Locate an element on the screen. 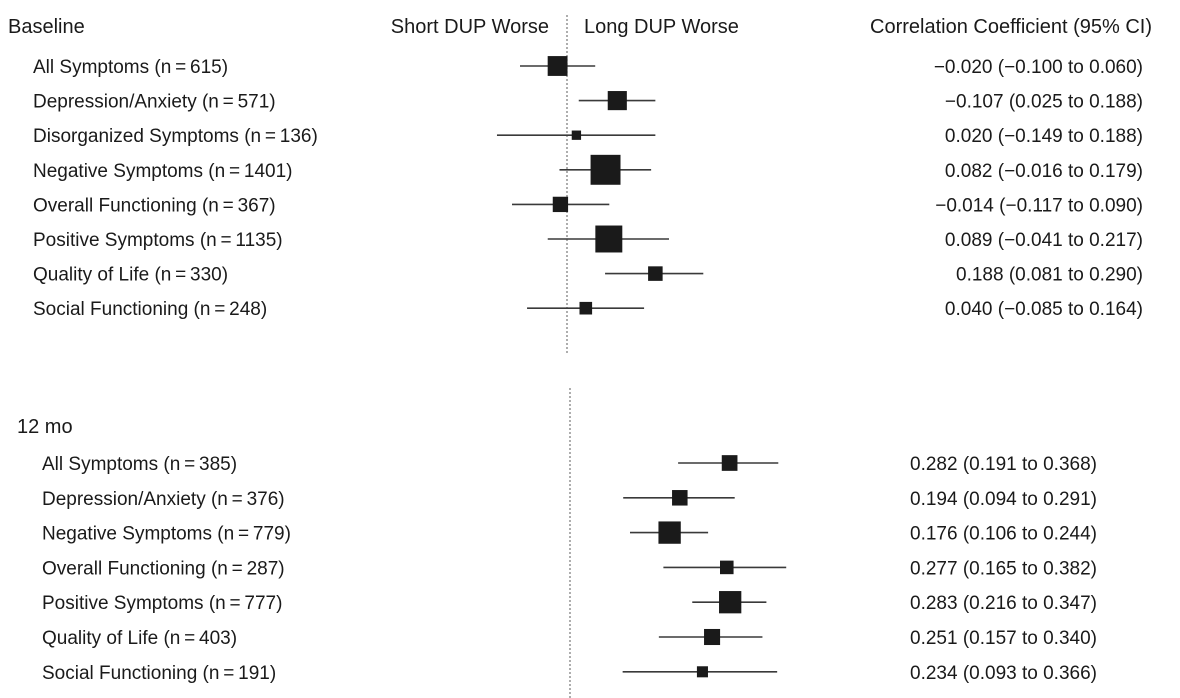 The height and width of the screenshot is (698, 1180). estimate-text: 0.188 (0.081 to 0.290) is located at coordinates (1049, 275).